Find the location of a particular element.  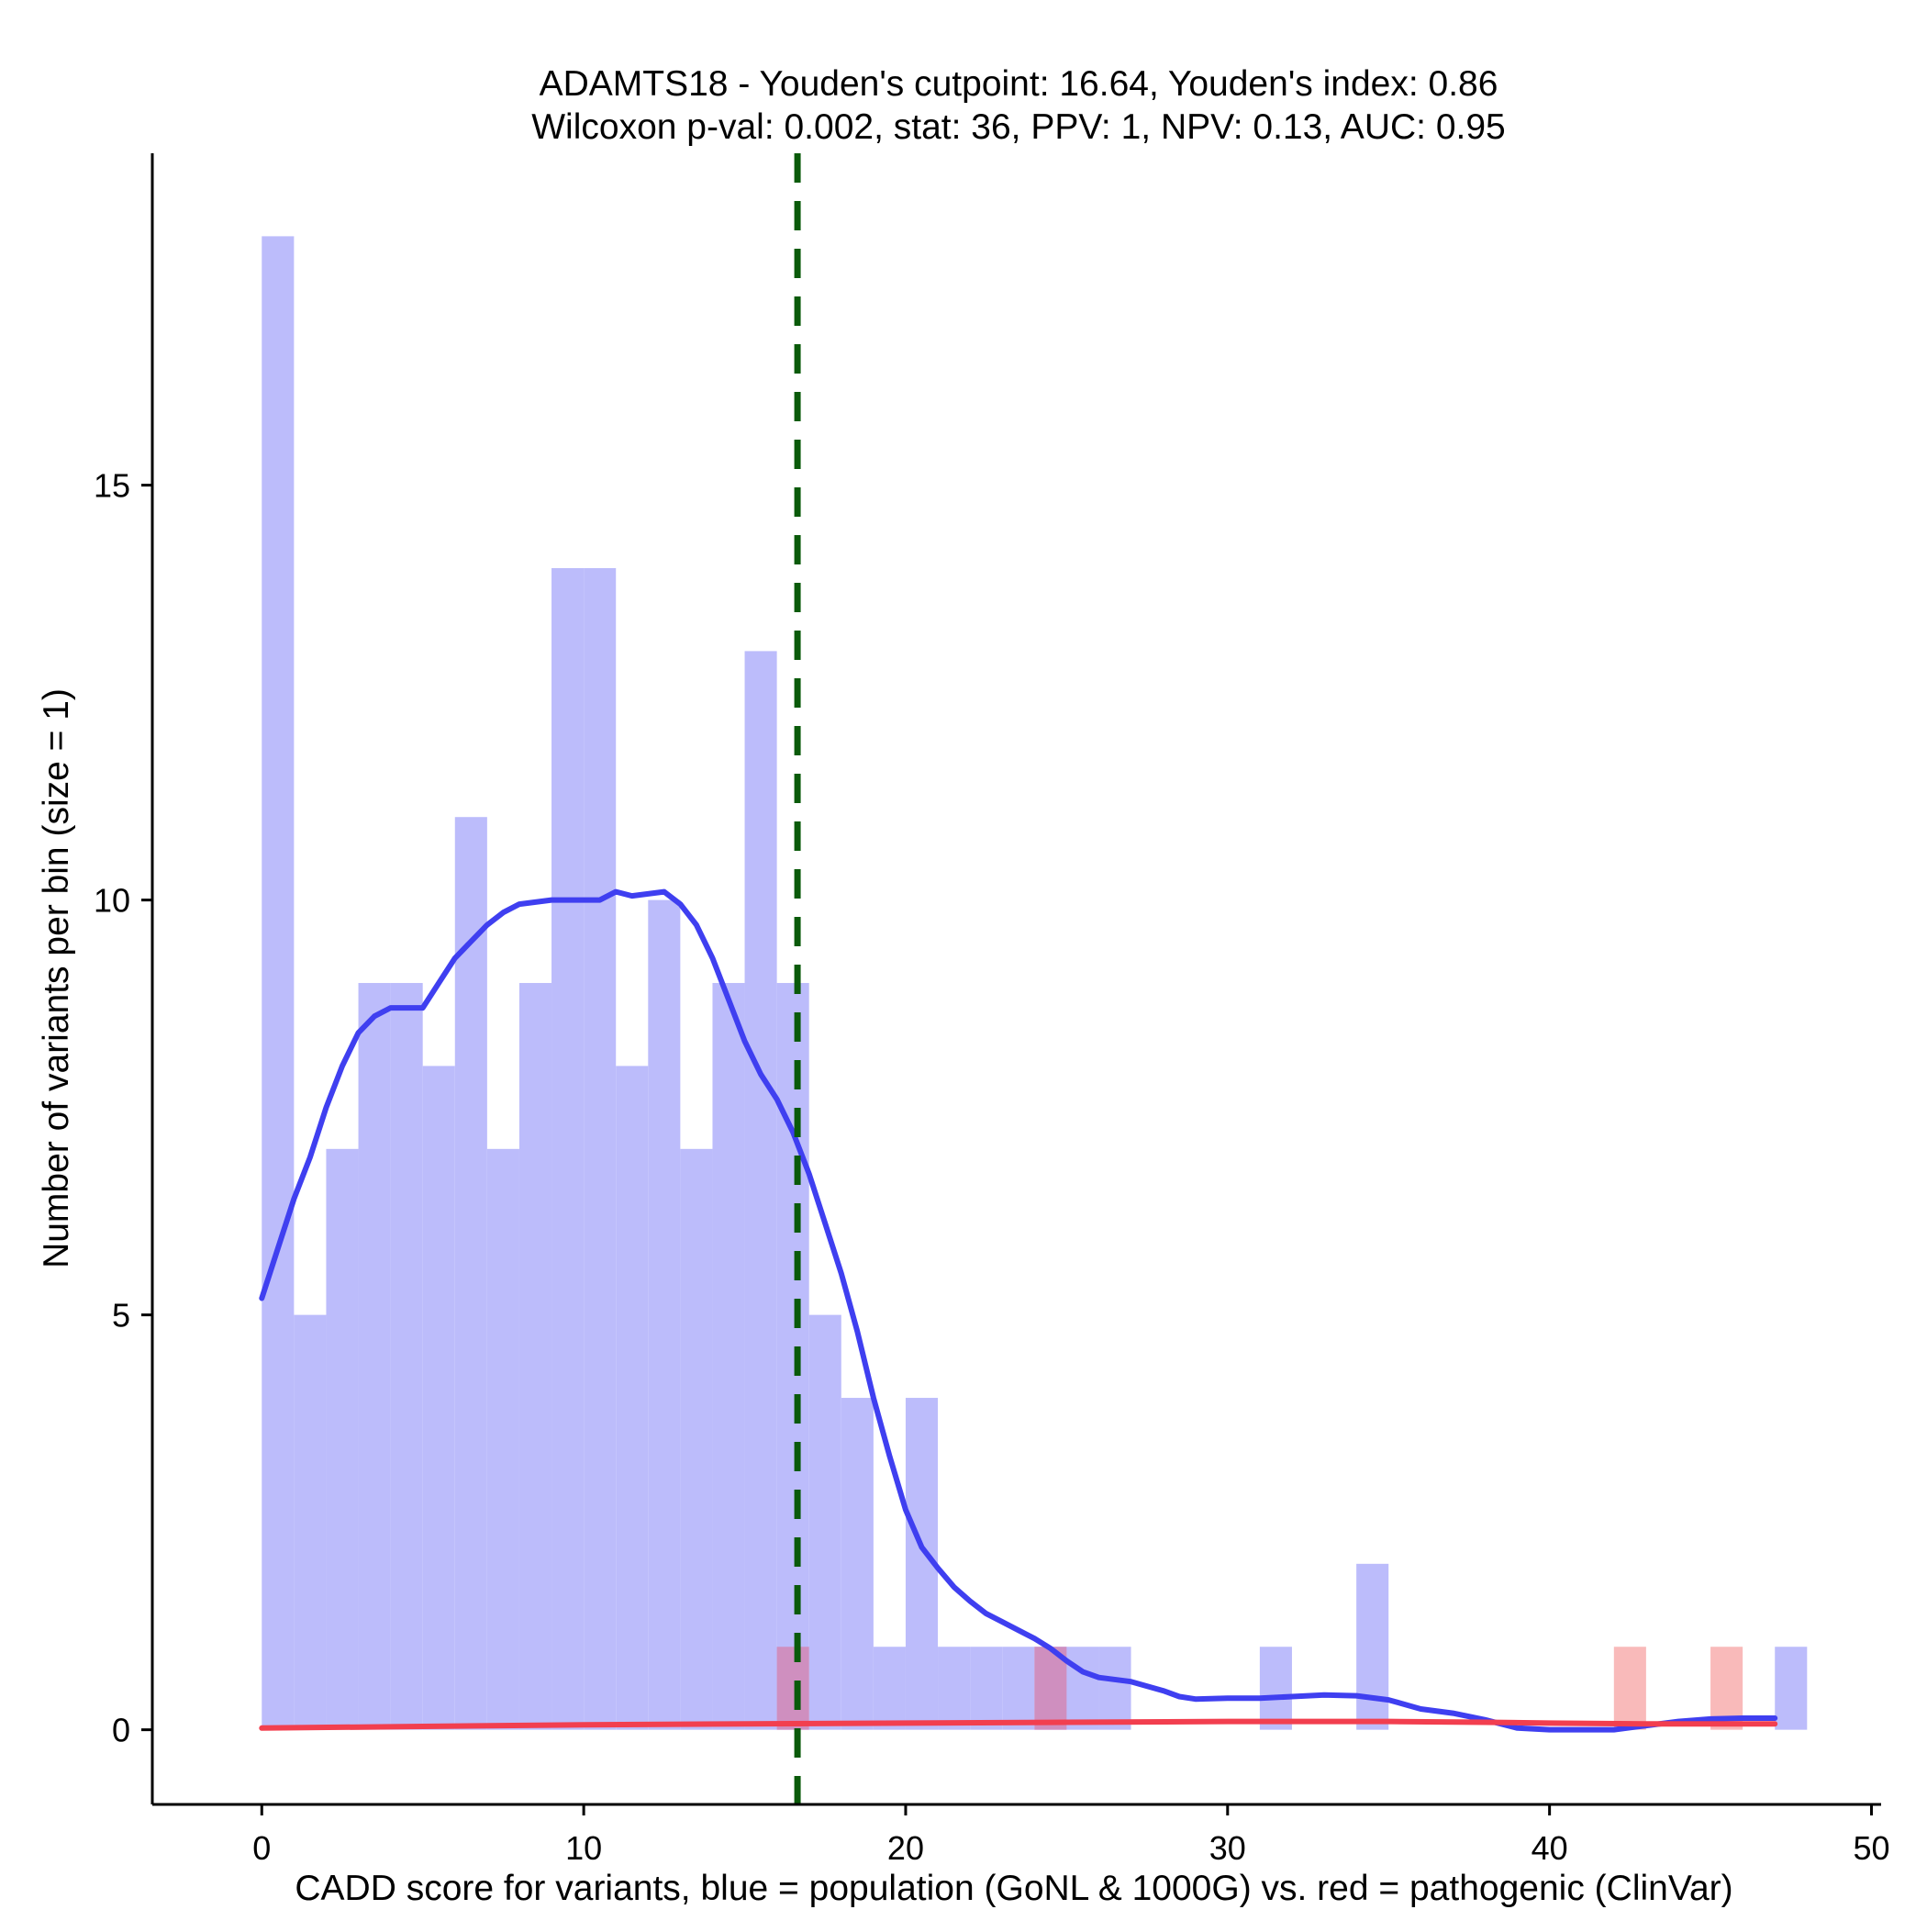

y-tick-label: 15 is located at coordinates (112, 486).